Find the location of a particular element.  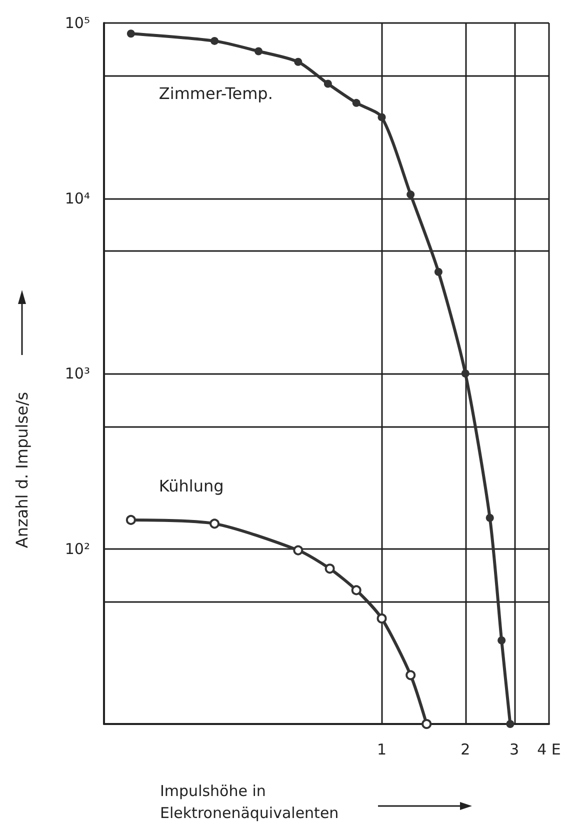

x-axis-title: Impulshöhe in Elektronenäquivalenten is located at coordinates (249, 802).